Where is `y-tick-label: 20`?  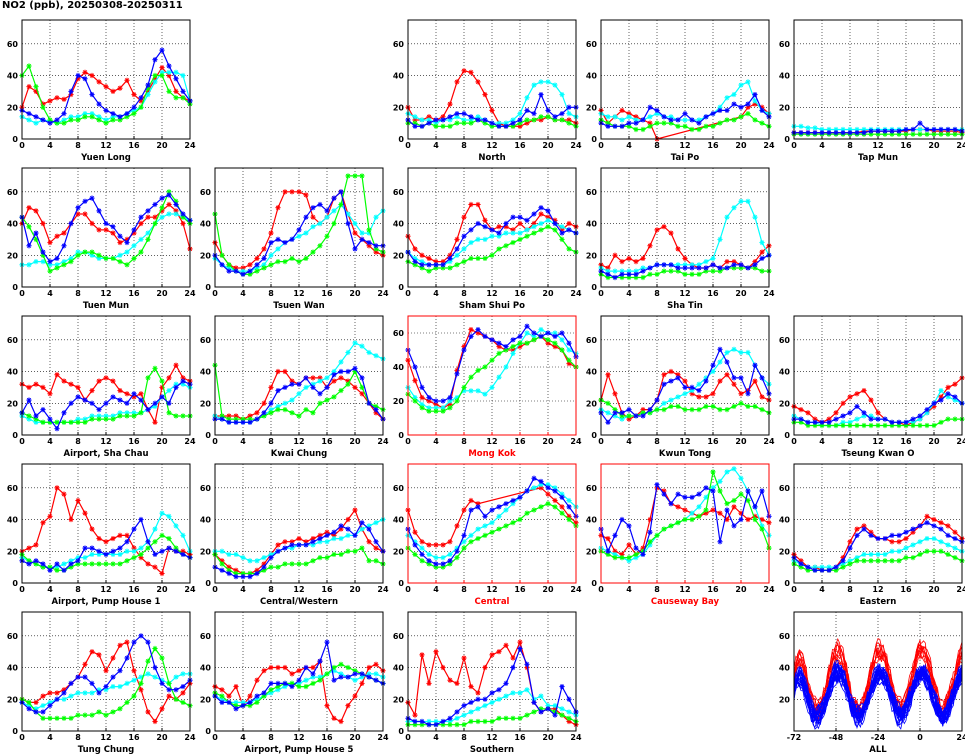 y-tick-label: 20 is located at coordinates (592, 255).